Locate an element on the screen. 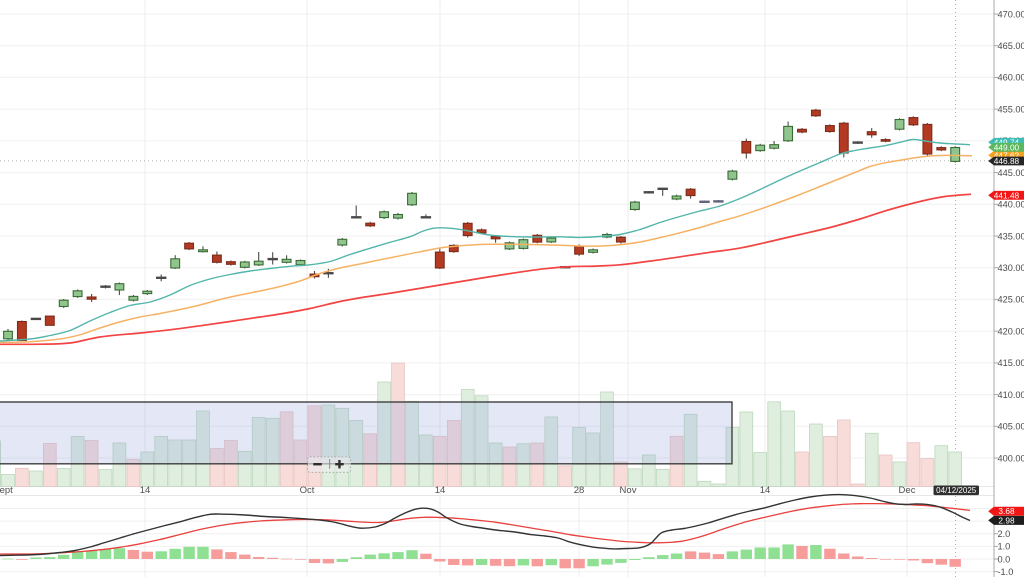 Image resolution: width=1024 pixels, height=577 pixels. svg-text: 460.00 is located at coordinates (1011, 78).